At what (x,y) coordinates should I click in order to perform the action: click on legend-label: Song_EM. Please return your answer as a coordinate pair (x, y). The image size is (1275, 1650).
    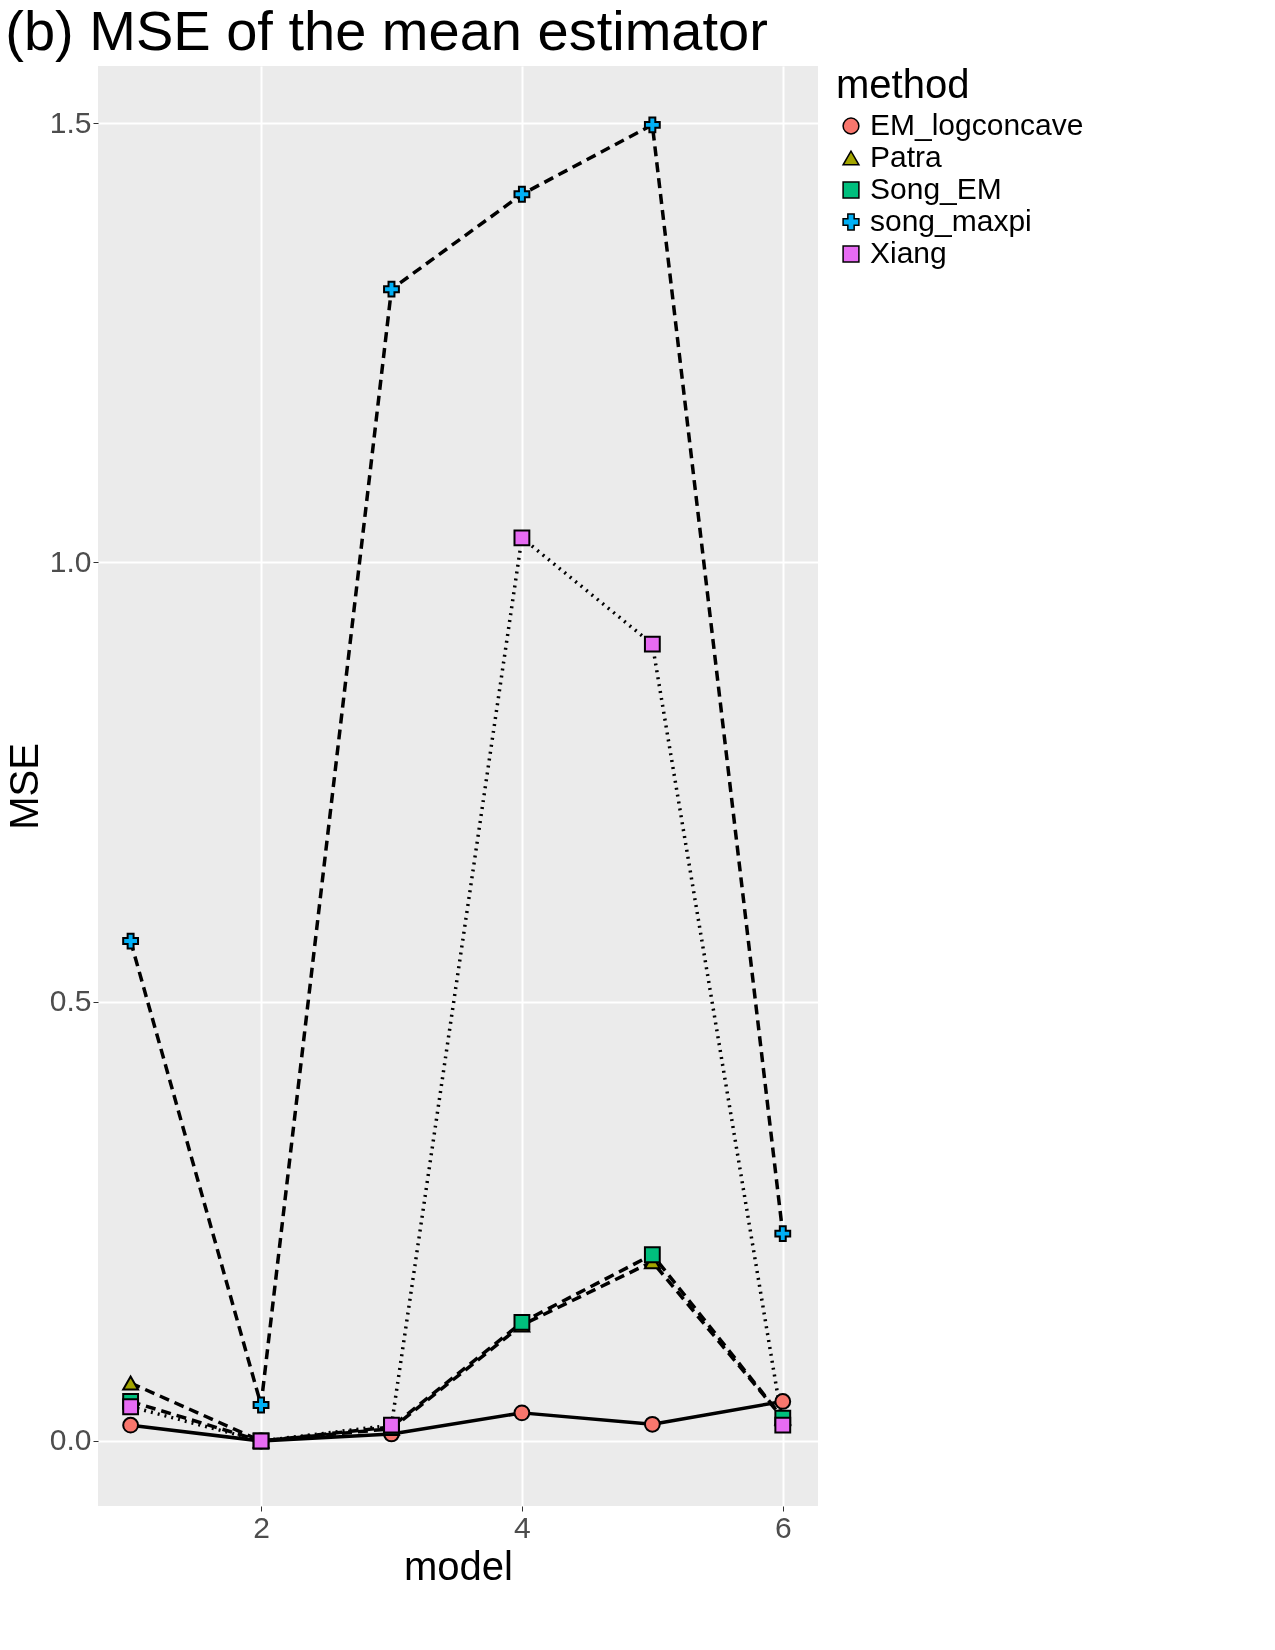
    Looking at the image, I should click on (936, 188).